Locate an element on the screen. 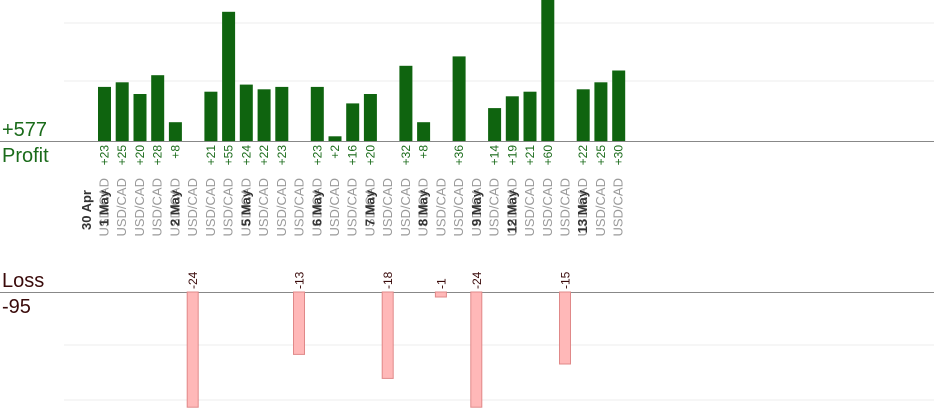 This screenshot has height=420, width=934. profit-value-label: +36 is located at coordinates (459, 155).